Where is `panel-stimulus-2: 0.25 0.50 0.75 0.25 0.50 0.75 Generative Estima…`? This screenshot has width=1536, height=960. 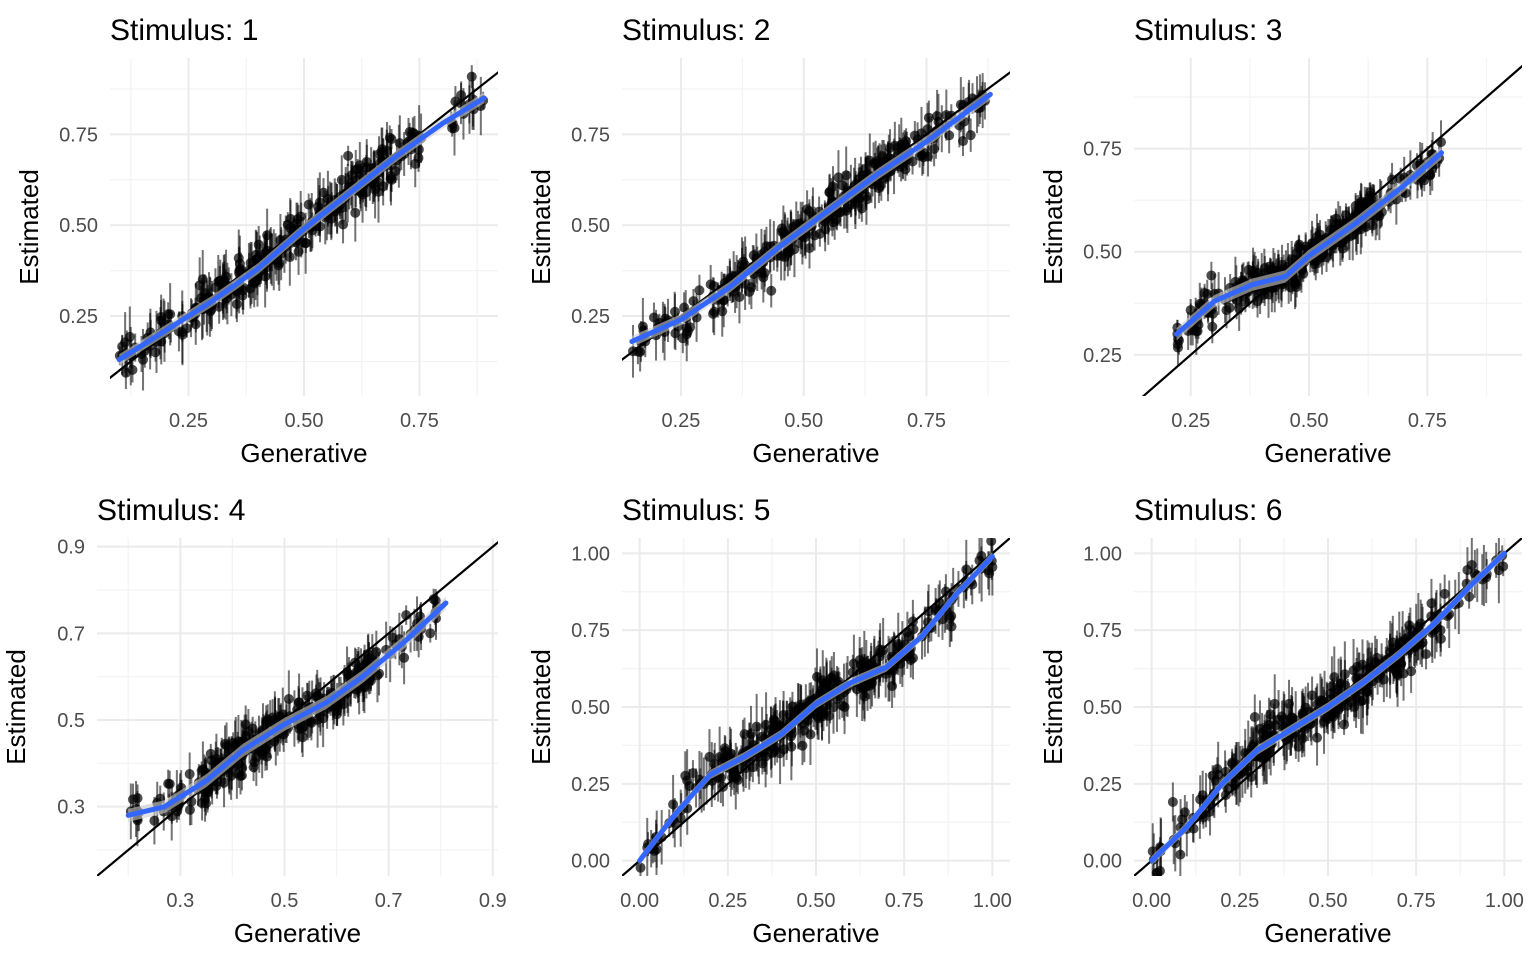 panel-stimulus-2: 0.25 0.50 0.75 0.25 0.50 0.75 Generative Estima… is located at coordinates (768, 241).